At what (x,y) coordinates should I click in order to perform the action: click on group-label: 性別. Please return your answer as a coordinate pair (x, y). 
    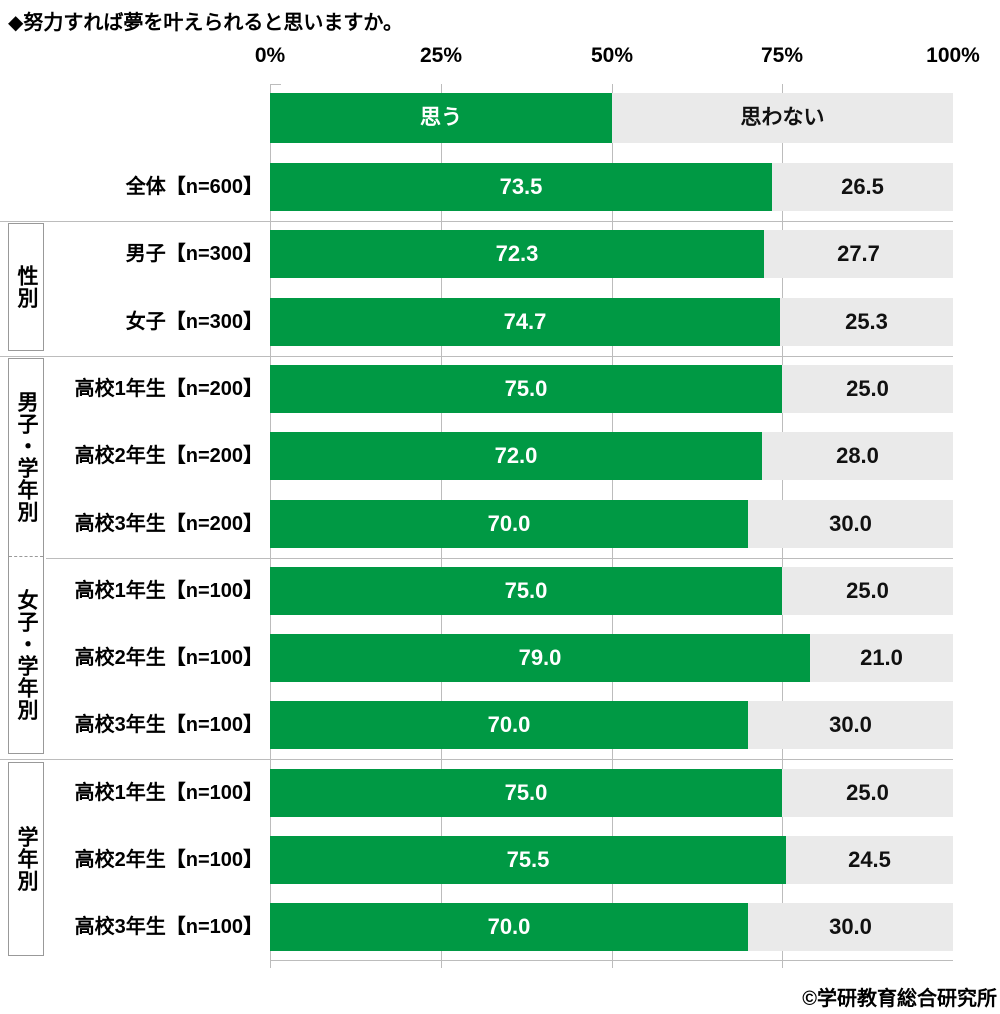
    Looking at the image, I should click on (26, 287).